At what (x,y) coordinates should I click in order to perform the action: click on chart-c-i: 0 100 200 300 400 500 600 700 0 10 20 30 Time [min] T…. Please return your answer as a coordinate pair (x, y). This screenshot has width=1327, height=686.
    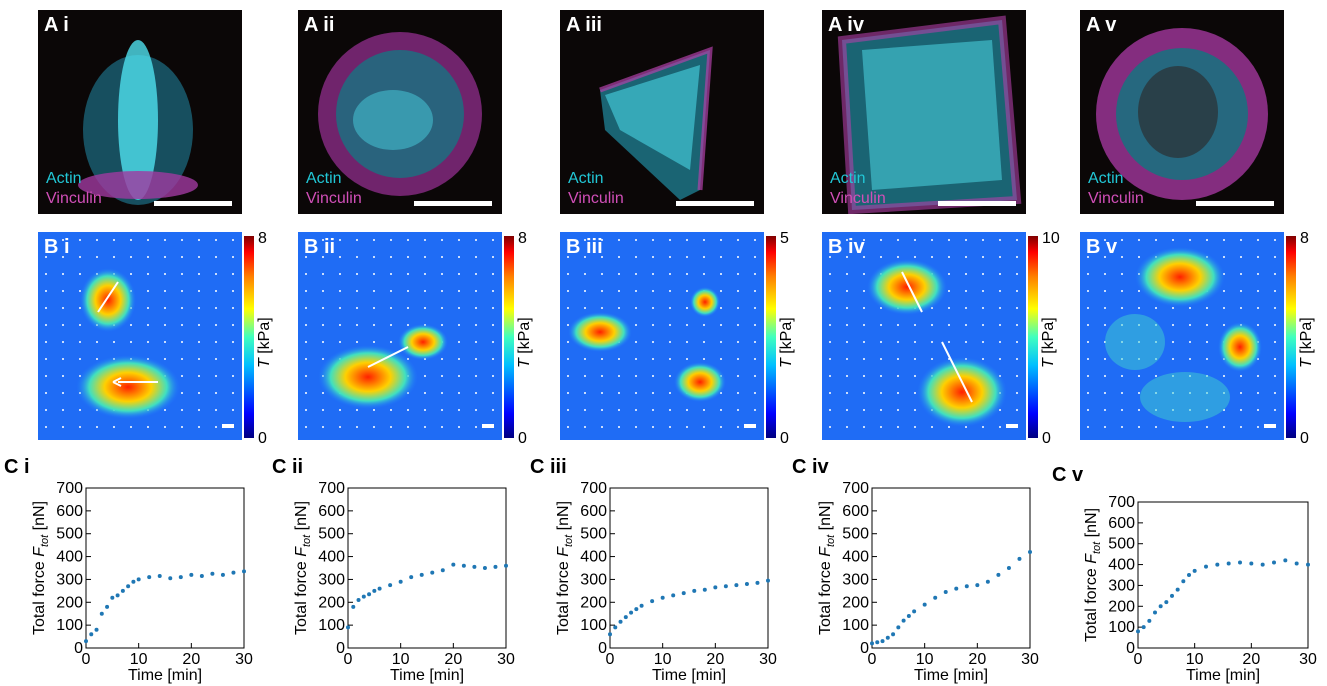
    Looking at the image, I should click on (126, 573).